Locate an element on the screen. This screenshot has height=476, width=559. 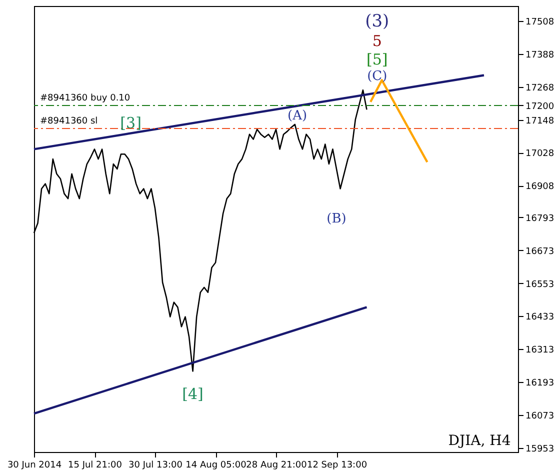
annotation: (A) is located at coordinates (298, 116).